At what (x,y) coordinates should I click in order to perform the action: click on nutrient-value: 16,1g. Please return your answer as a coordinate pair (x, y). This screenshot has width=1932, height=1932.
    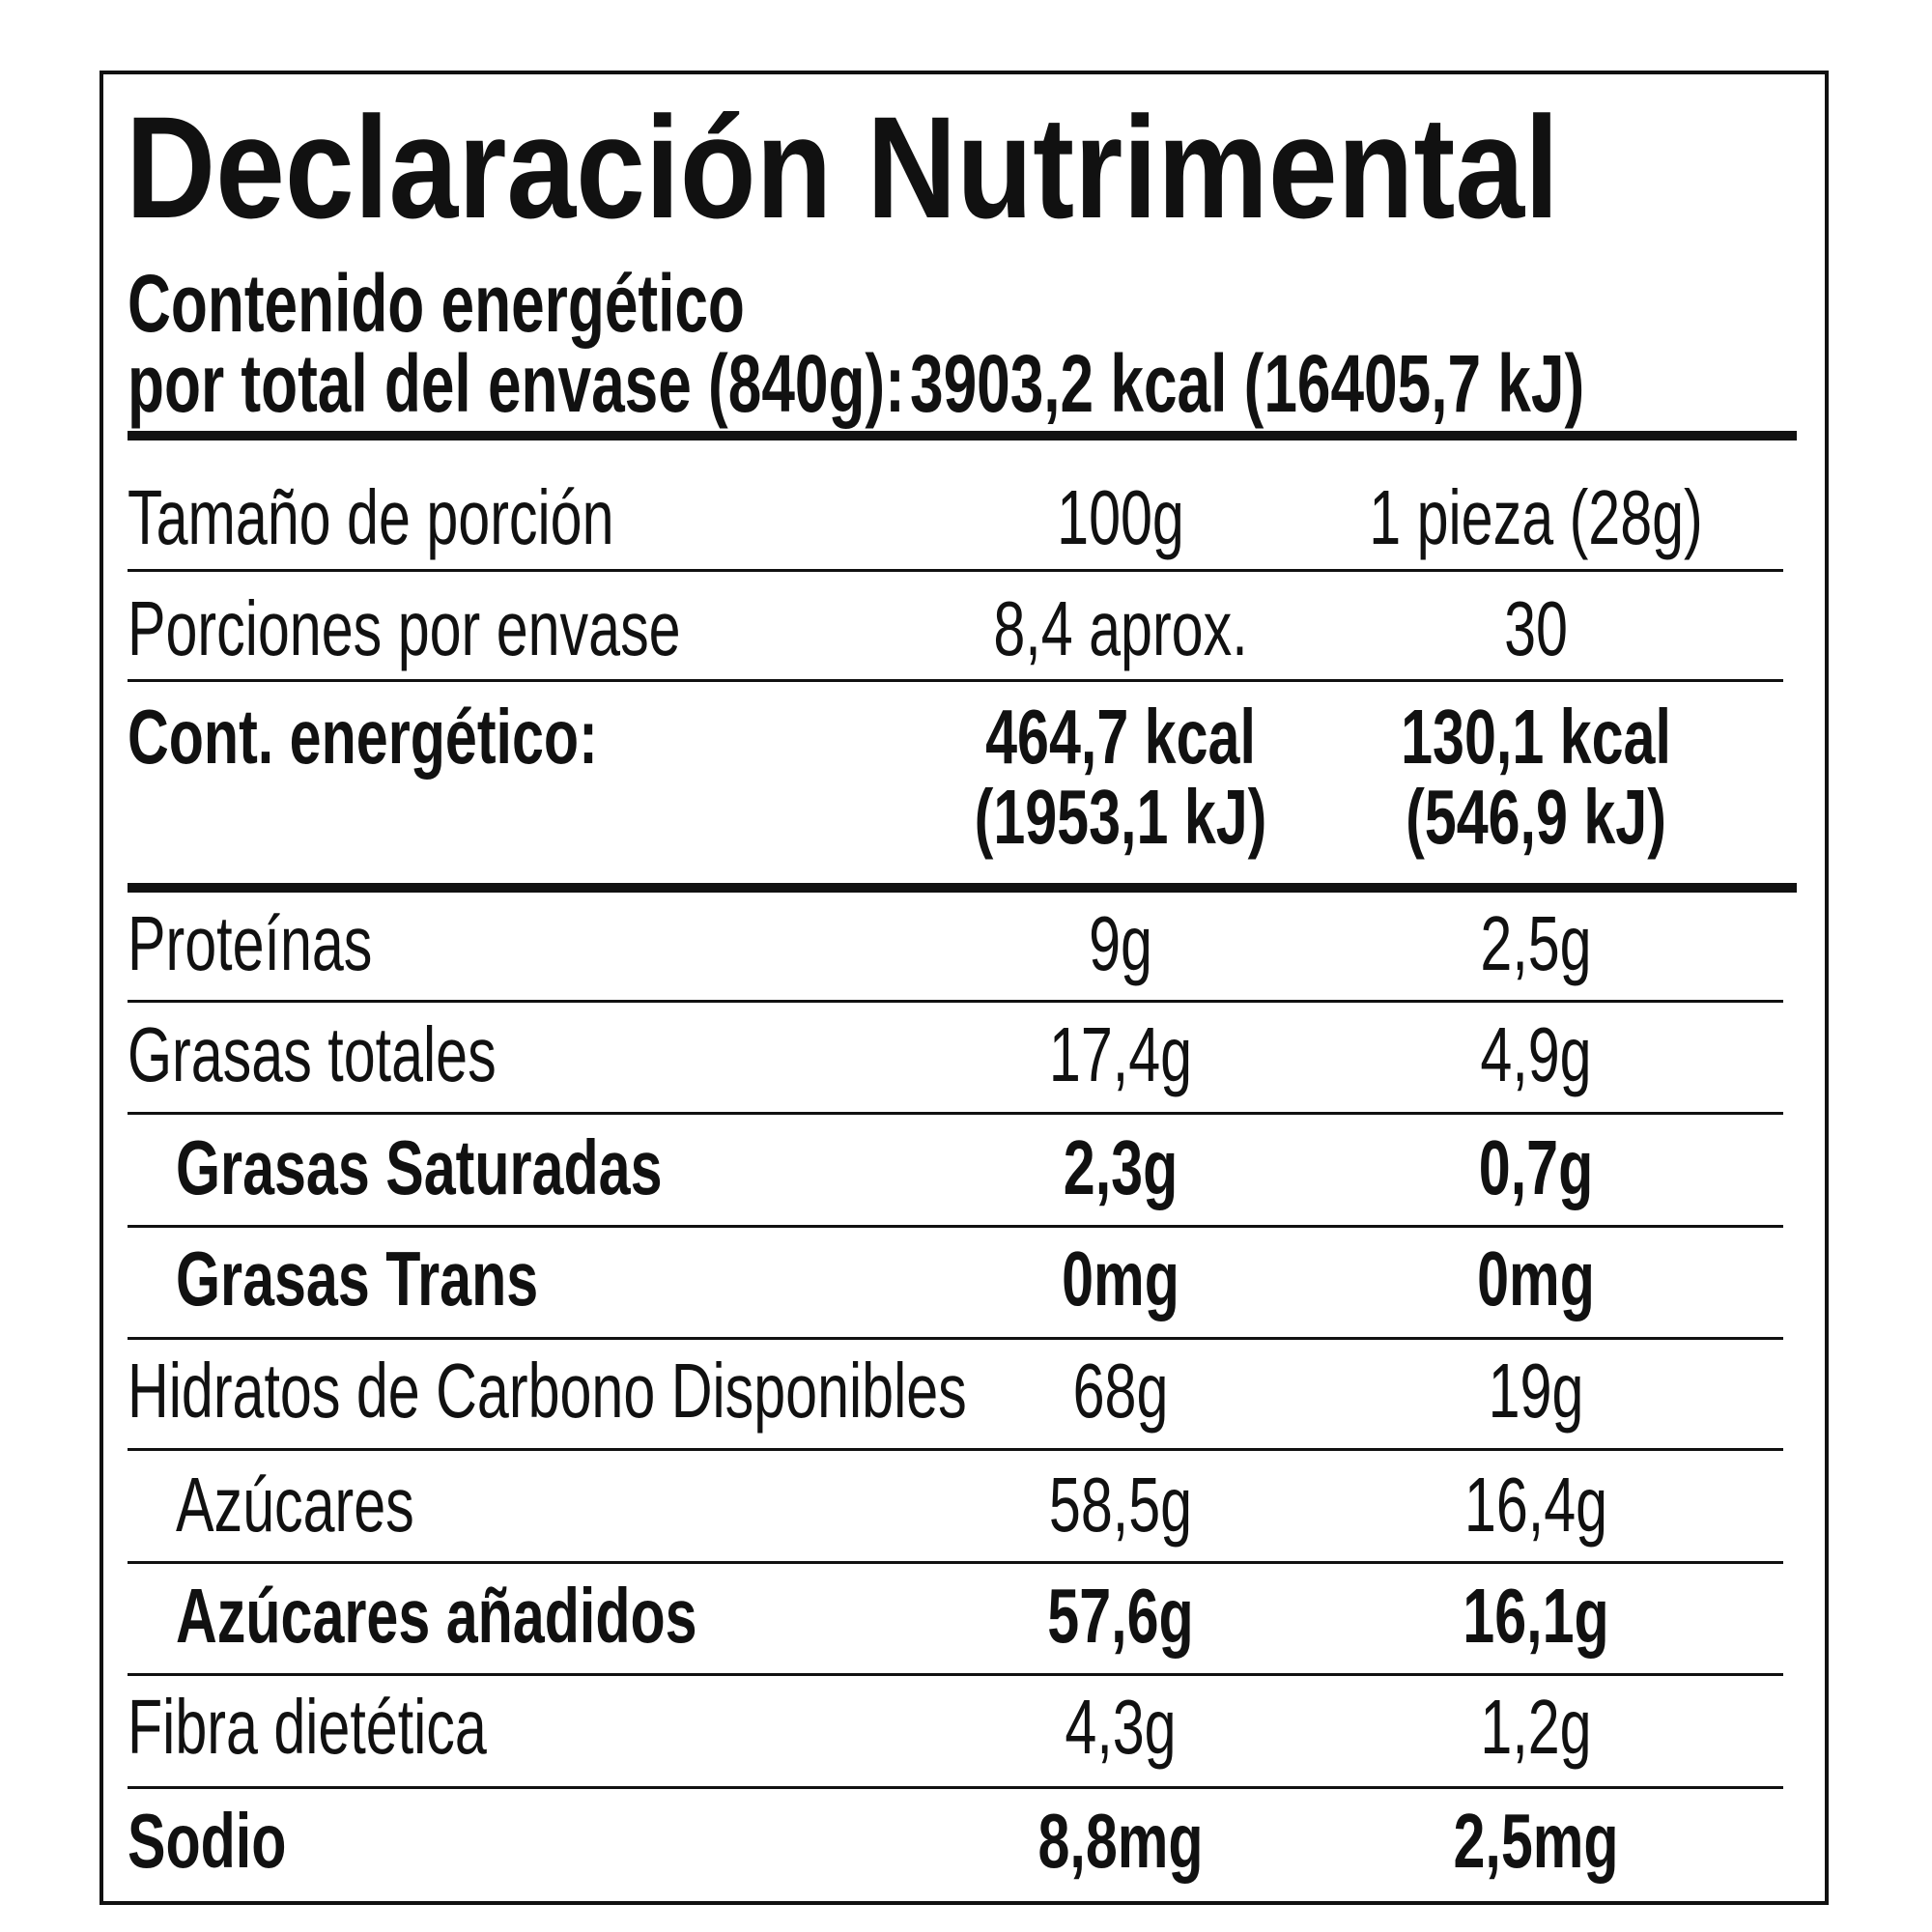
    Looking at the image, I should click on (1536, 1616).